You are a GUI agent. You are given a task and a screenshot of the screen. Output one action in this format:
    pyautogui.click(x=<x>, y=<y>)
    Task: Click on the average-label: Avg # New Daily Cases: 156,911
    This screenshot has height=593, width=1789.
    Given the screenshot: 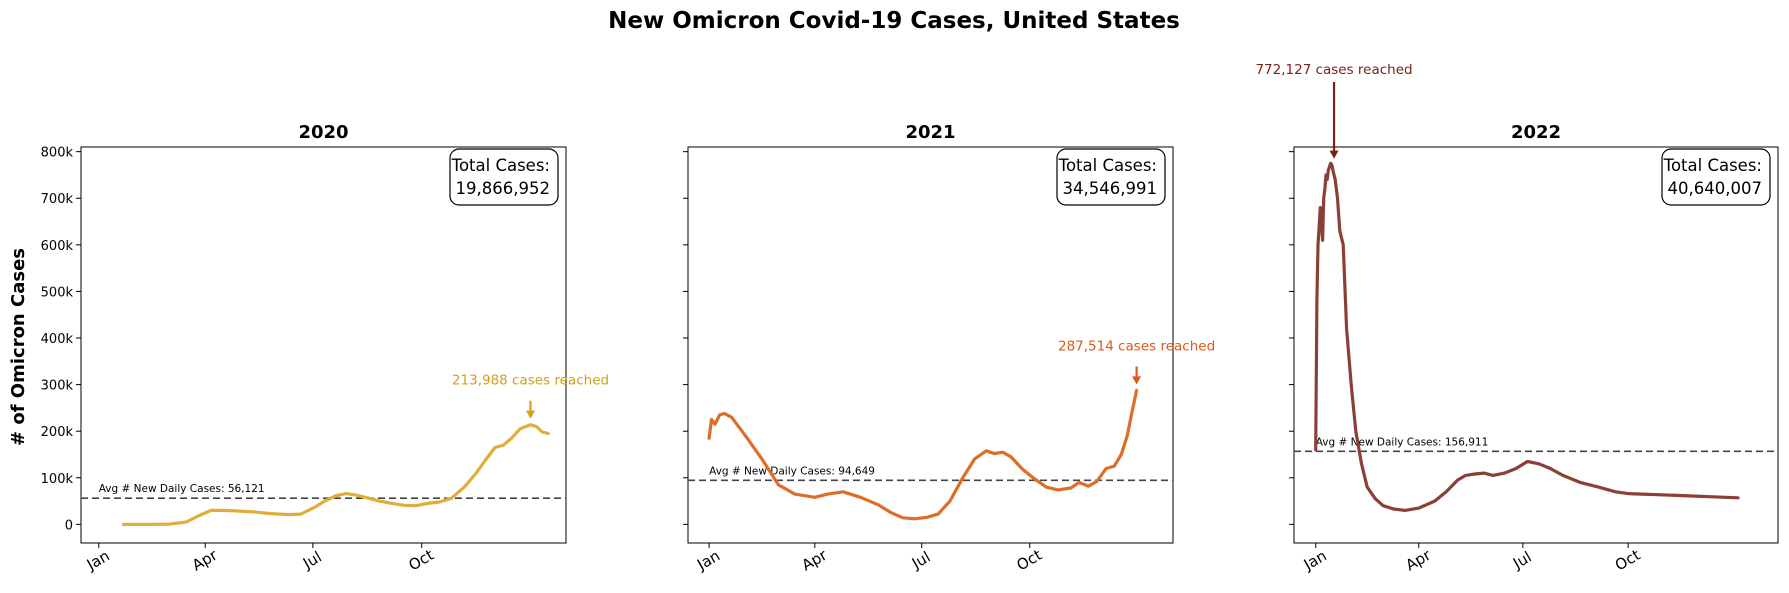 What is the action you would take?
    pyautogui.click(x=1402, y=442)
    